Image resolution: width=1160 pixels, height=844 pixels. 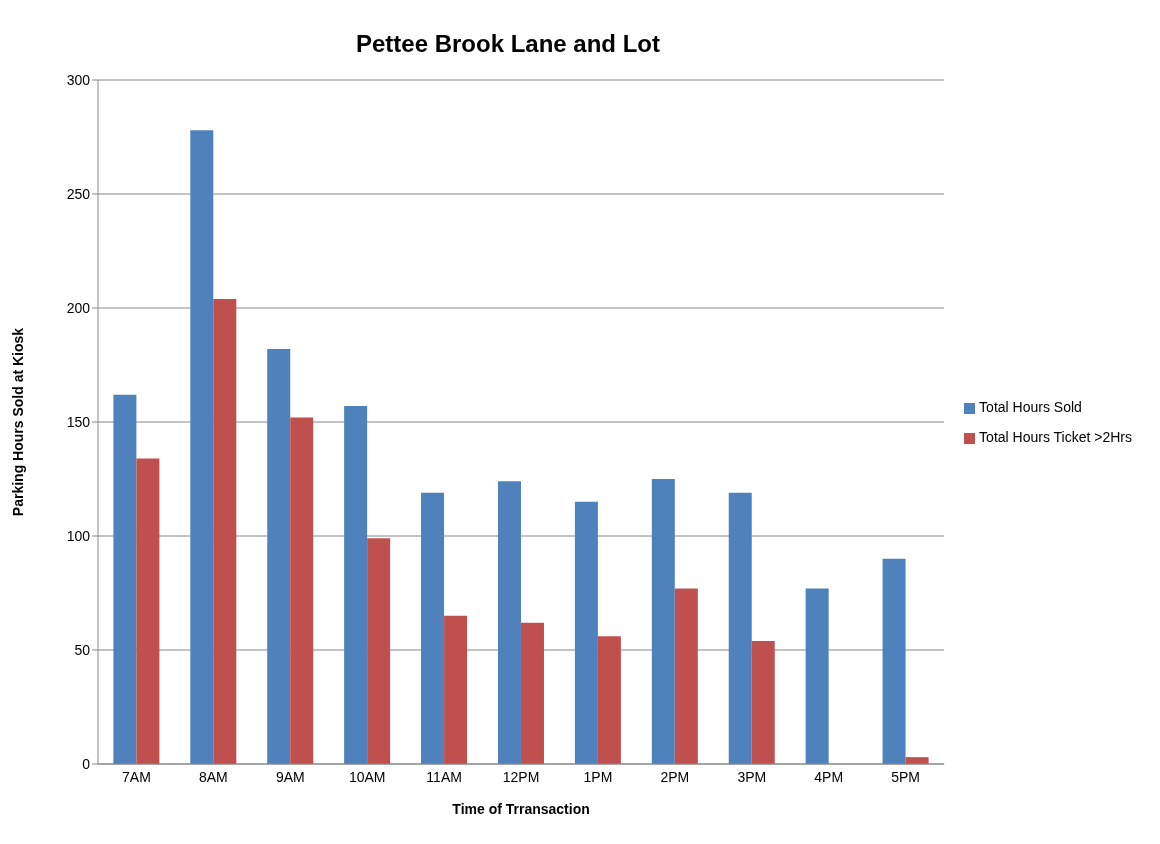 What do you see at coordinates (507, 44) in the screenshot?
I see `chart-title: Pettee Brook Lane and Lot` at bounding box center [507, 44].